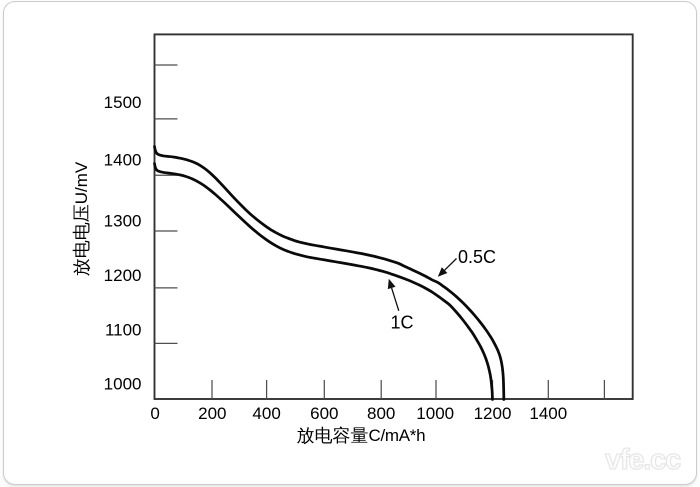 This screenshot has width=700, height=487. What do you see at coordinates (81, 182) in the screenshot?
I see `svg-text: U/mV` at bounding box center [81, 182].